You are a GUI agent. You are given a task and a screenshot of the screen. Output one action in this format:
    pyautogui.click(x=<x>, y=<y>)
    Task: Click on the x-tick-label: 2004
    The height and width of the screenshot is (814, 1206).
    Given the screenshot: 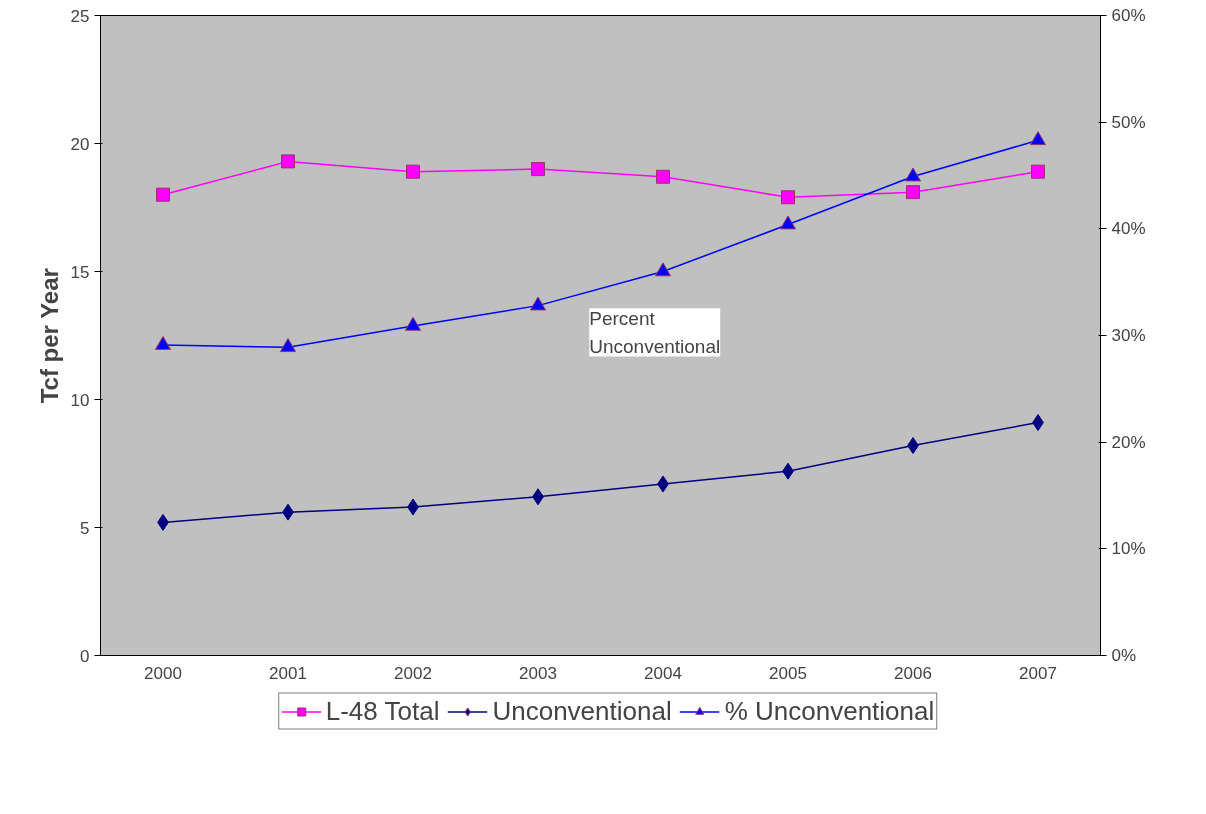 What is the action you would take?
    pyautogui.click(x=663, y=673)
    